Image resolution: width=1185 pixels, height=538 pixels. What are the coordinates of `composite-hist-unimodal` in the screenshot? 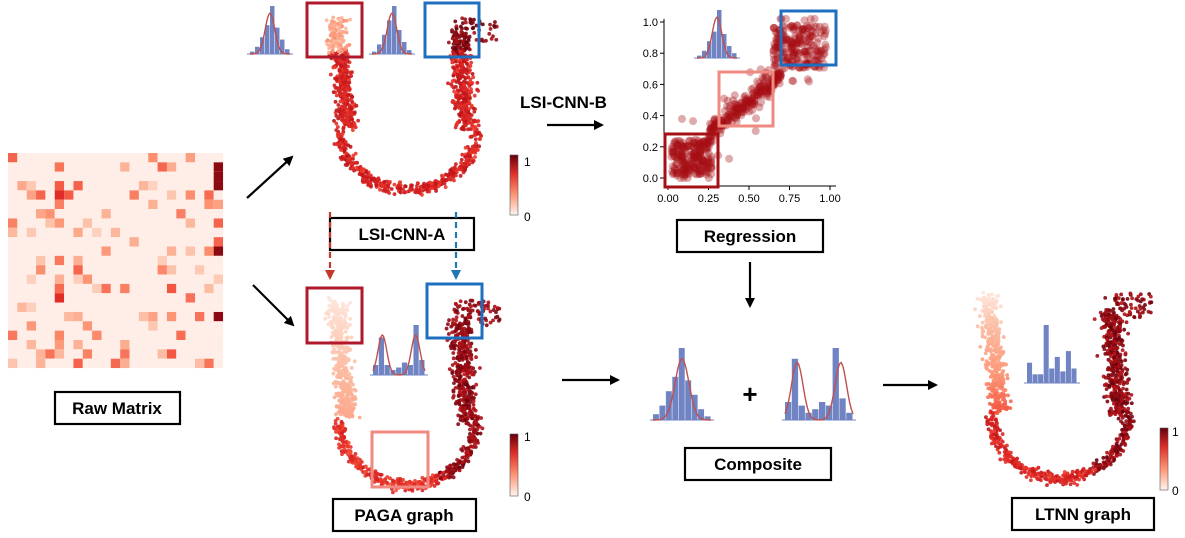 It's located at (682, 384).